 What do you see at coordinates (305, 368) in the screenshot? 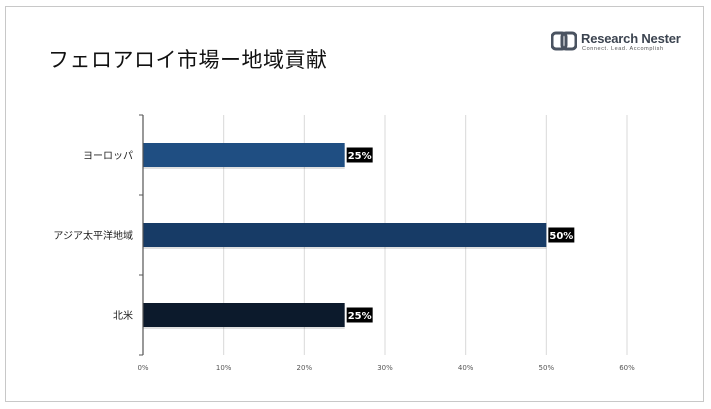
I see `x-tick-label: 20%` at bounding box center [305, 368].